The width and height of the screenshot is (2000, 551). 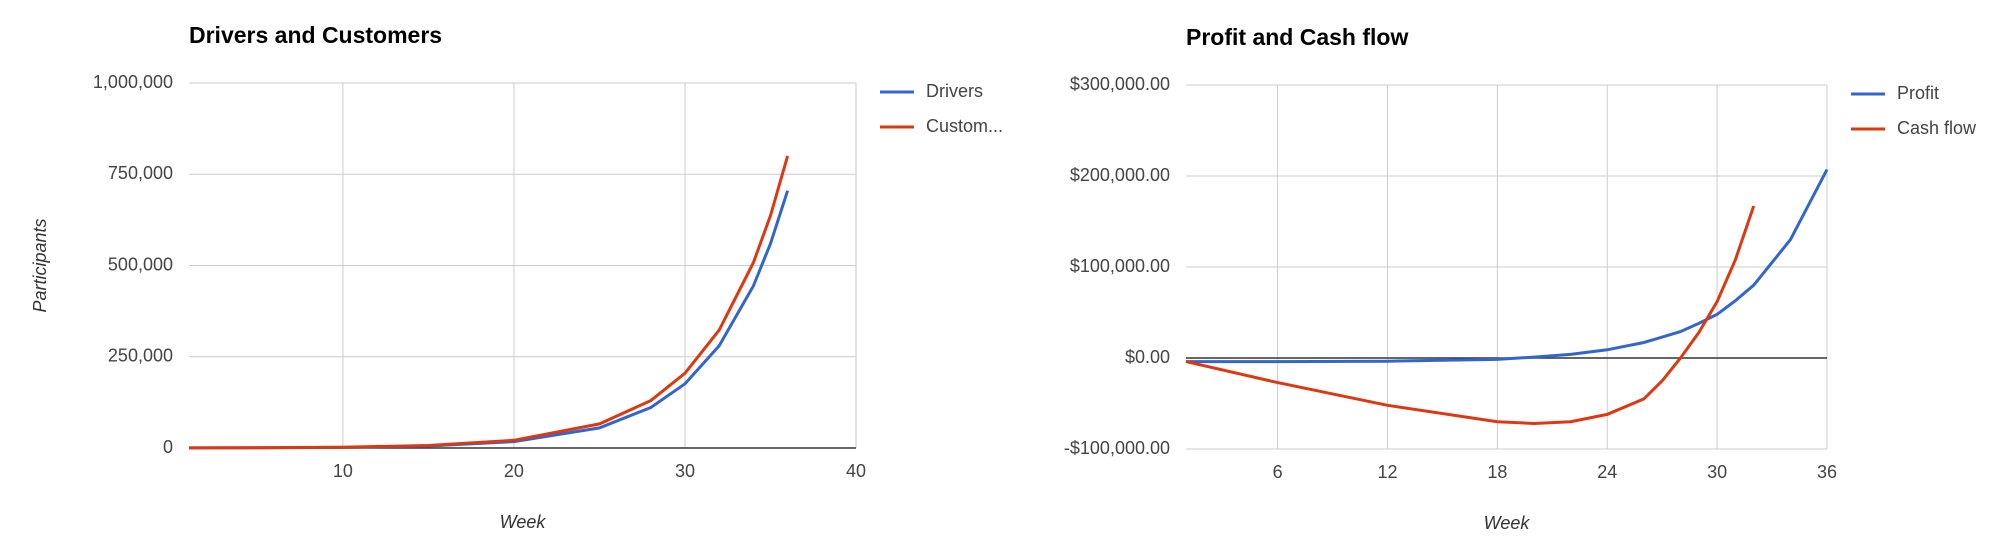 I want to click on x-tick-label: 20, so click(x=514, y=471).